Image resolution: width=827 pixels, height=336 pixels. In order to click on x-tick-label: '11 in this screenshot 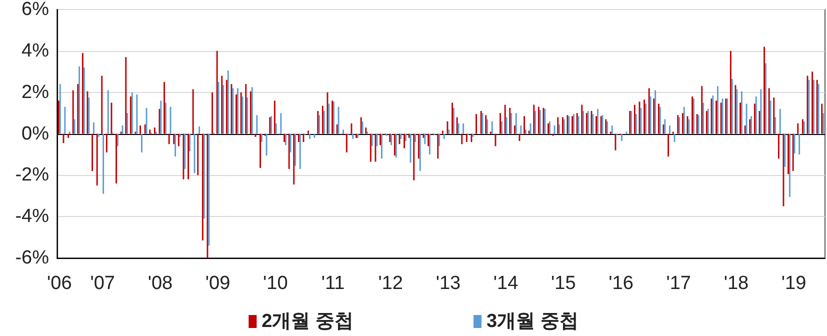, I will do `click(333, 283)`.